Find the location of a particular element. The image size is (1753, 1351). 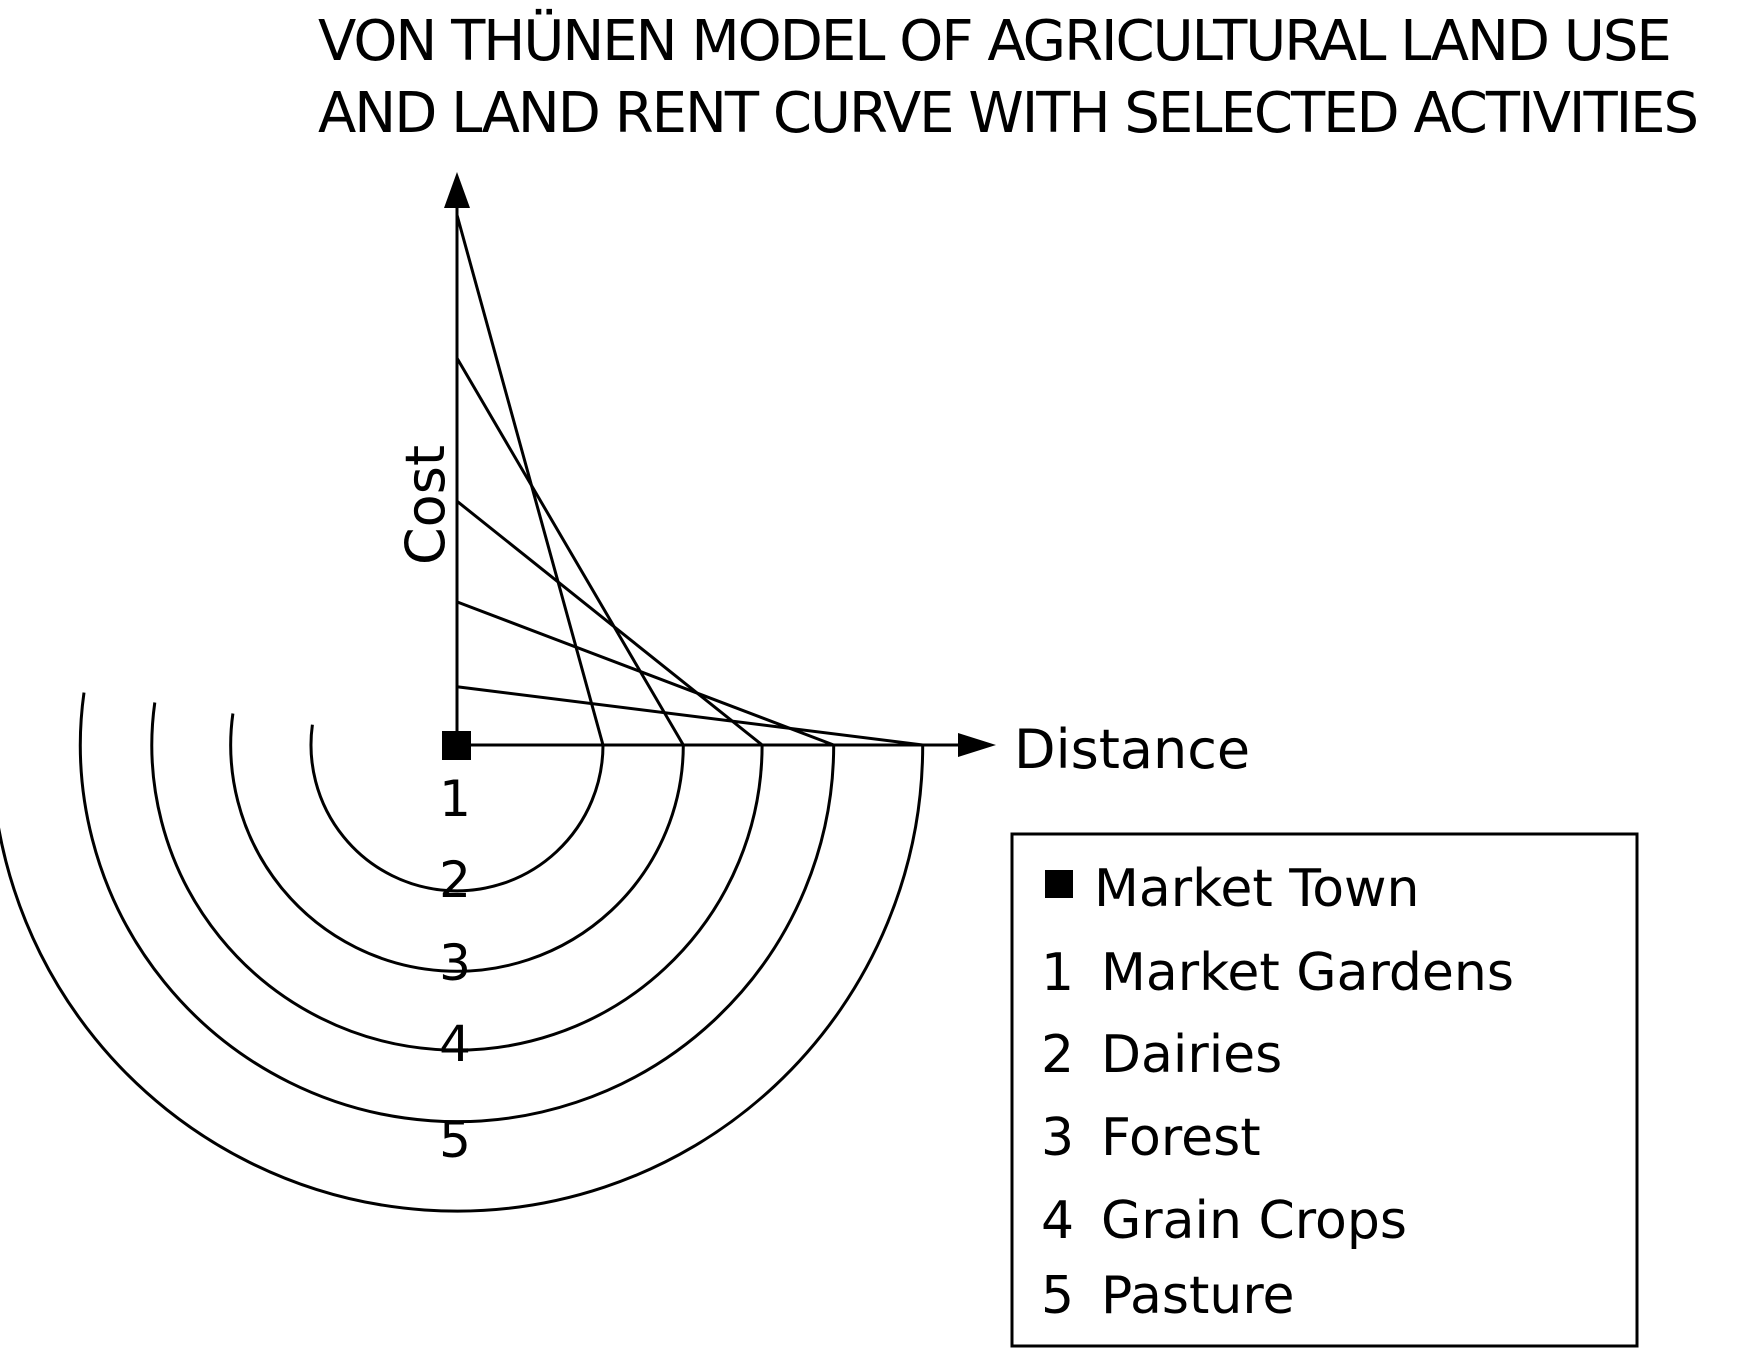

axes is located at coordinates (720, 464).